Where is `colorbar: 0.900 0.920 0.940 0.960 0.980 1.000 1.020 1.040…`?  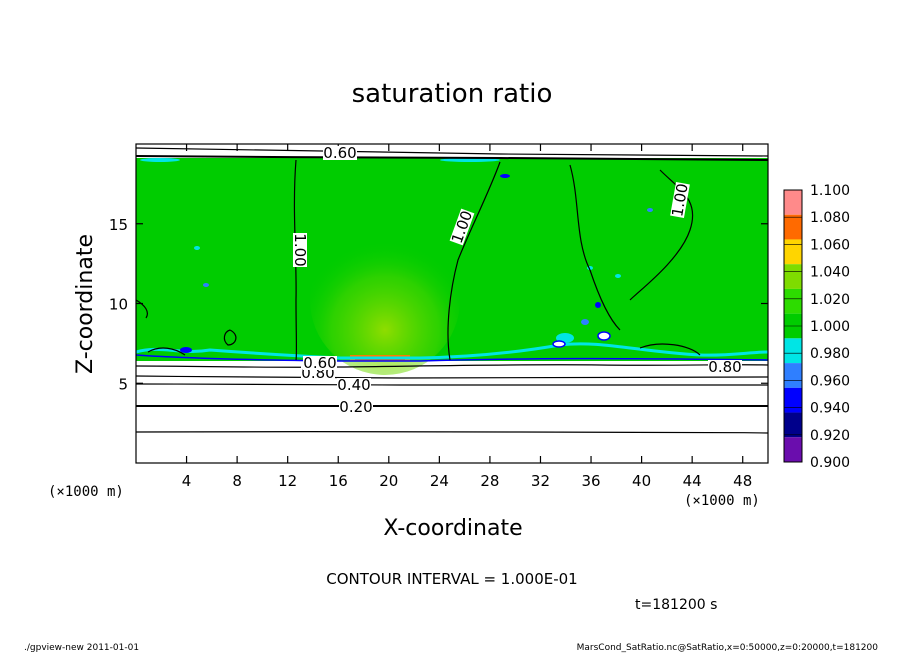
colorbar: 0.900 0.920 0.940 0.960 0.980 1.000 1.020 1.040… is located at coordinates (816, 327).